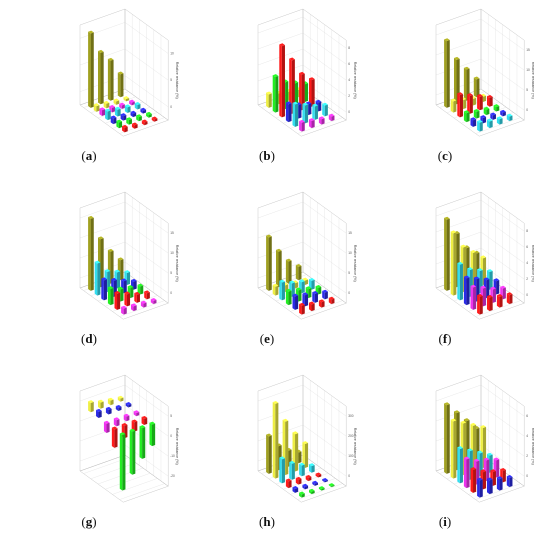  What do you see at coordinates (116, 422) in the screenshot?
I see `bar-g-r2-c1` at bounding box center [116, 422].